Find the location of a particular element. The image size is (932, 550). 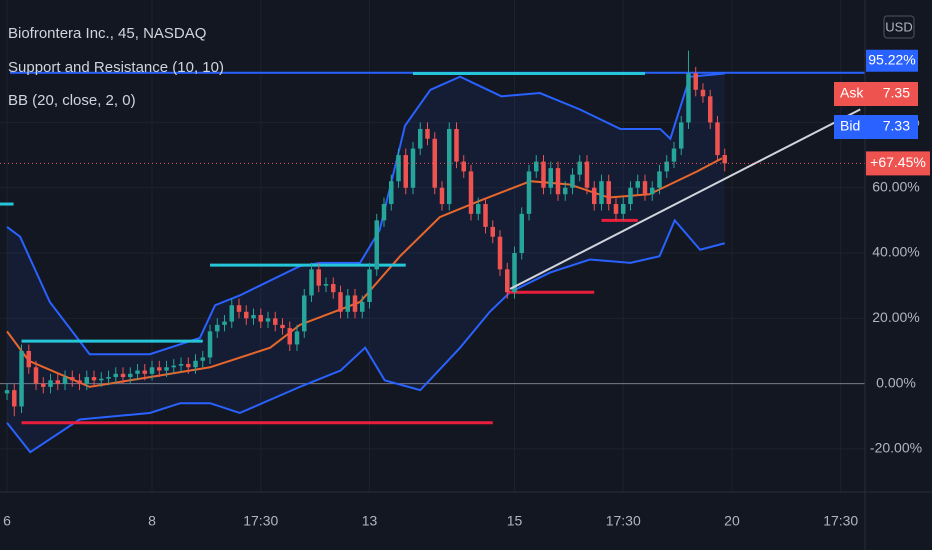

bid-box is located at coordinates (876, 127).